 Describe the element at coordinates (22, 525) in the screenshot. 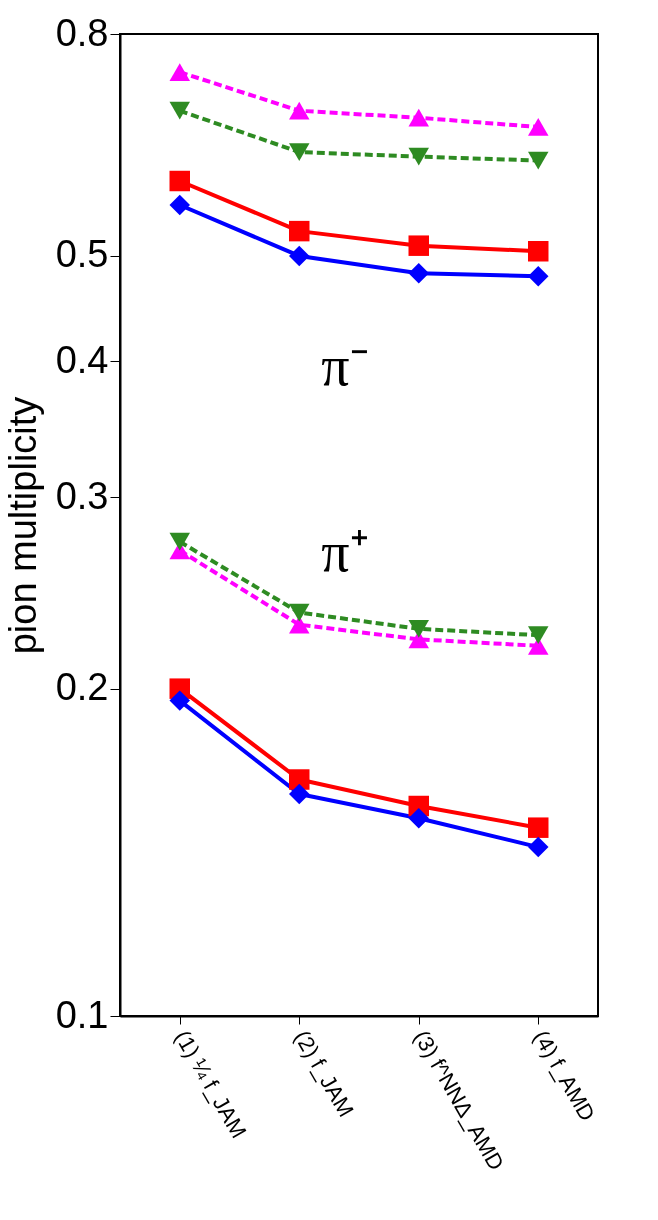

I see `y-axis-title: pion multiplicity` at that location.